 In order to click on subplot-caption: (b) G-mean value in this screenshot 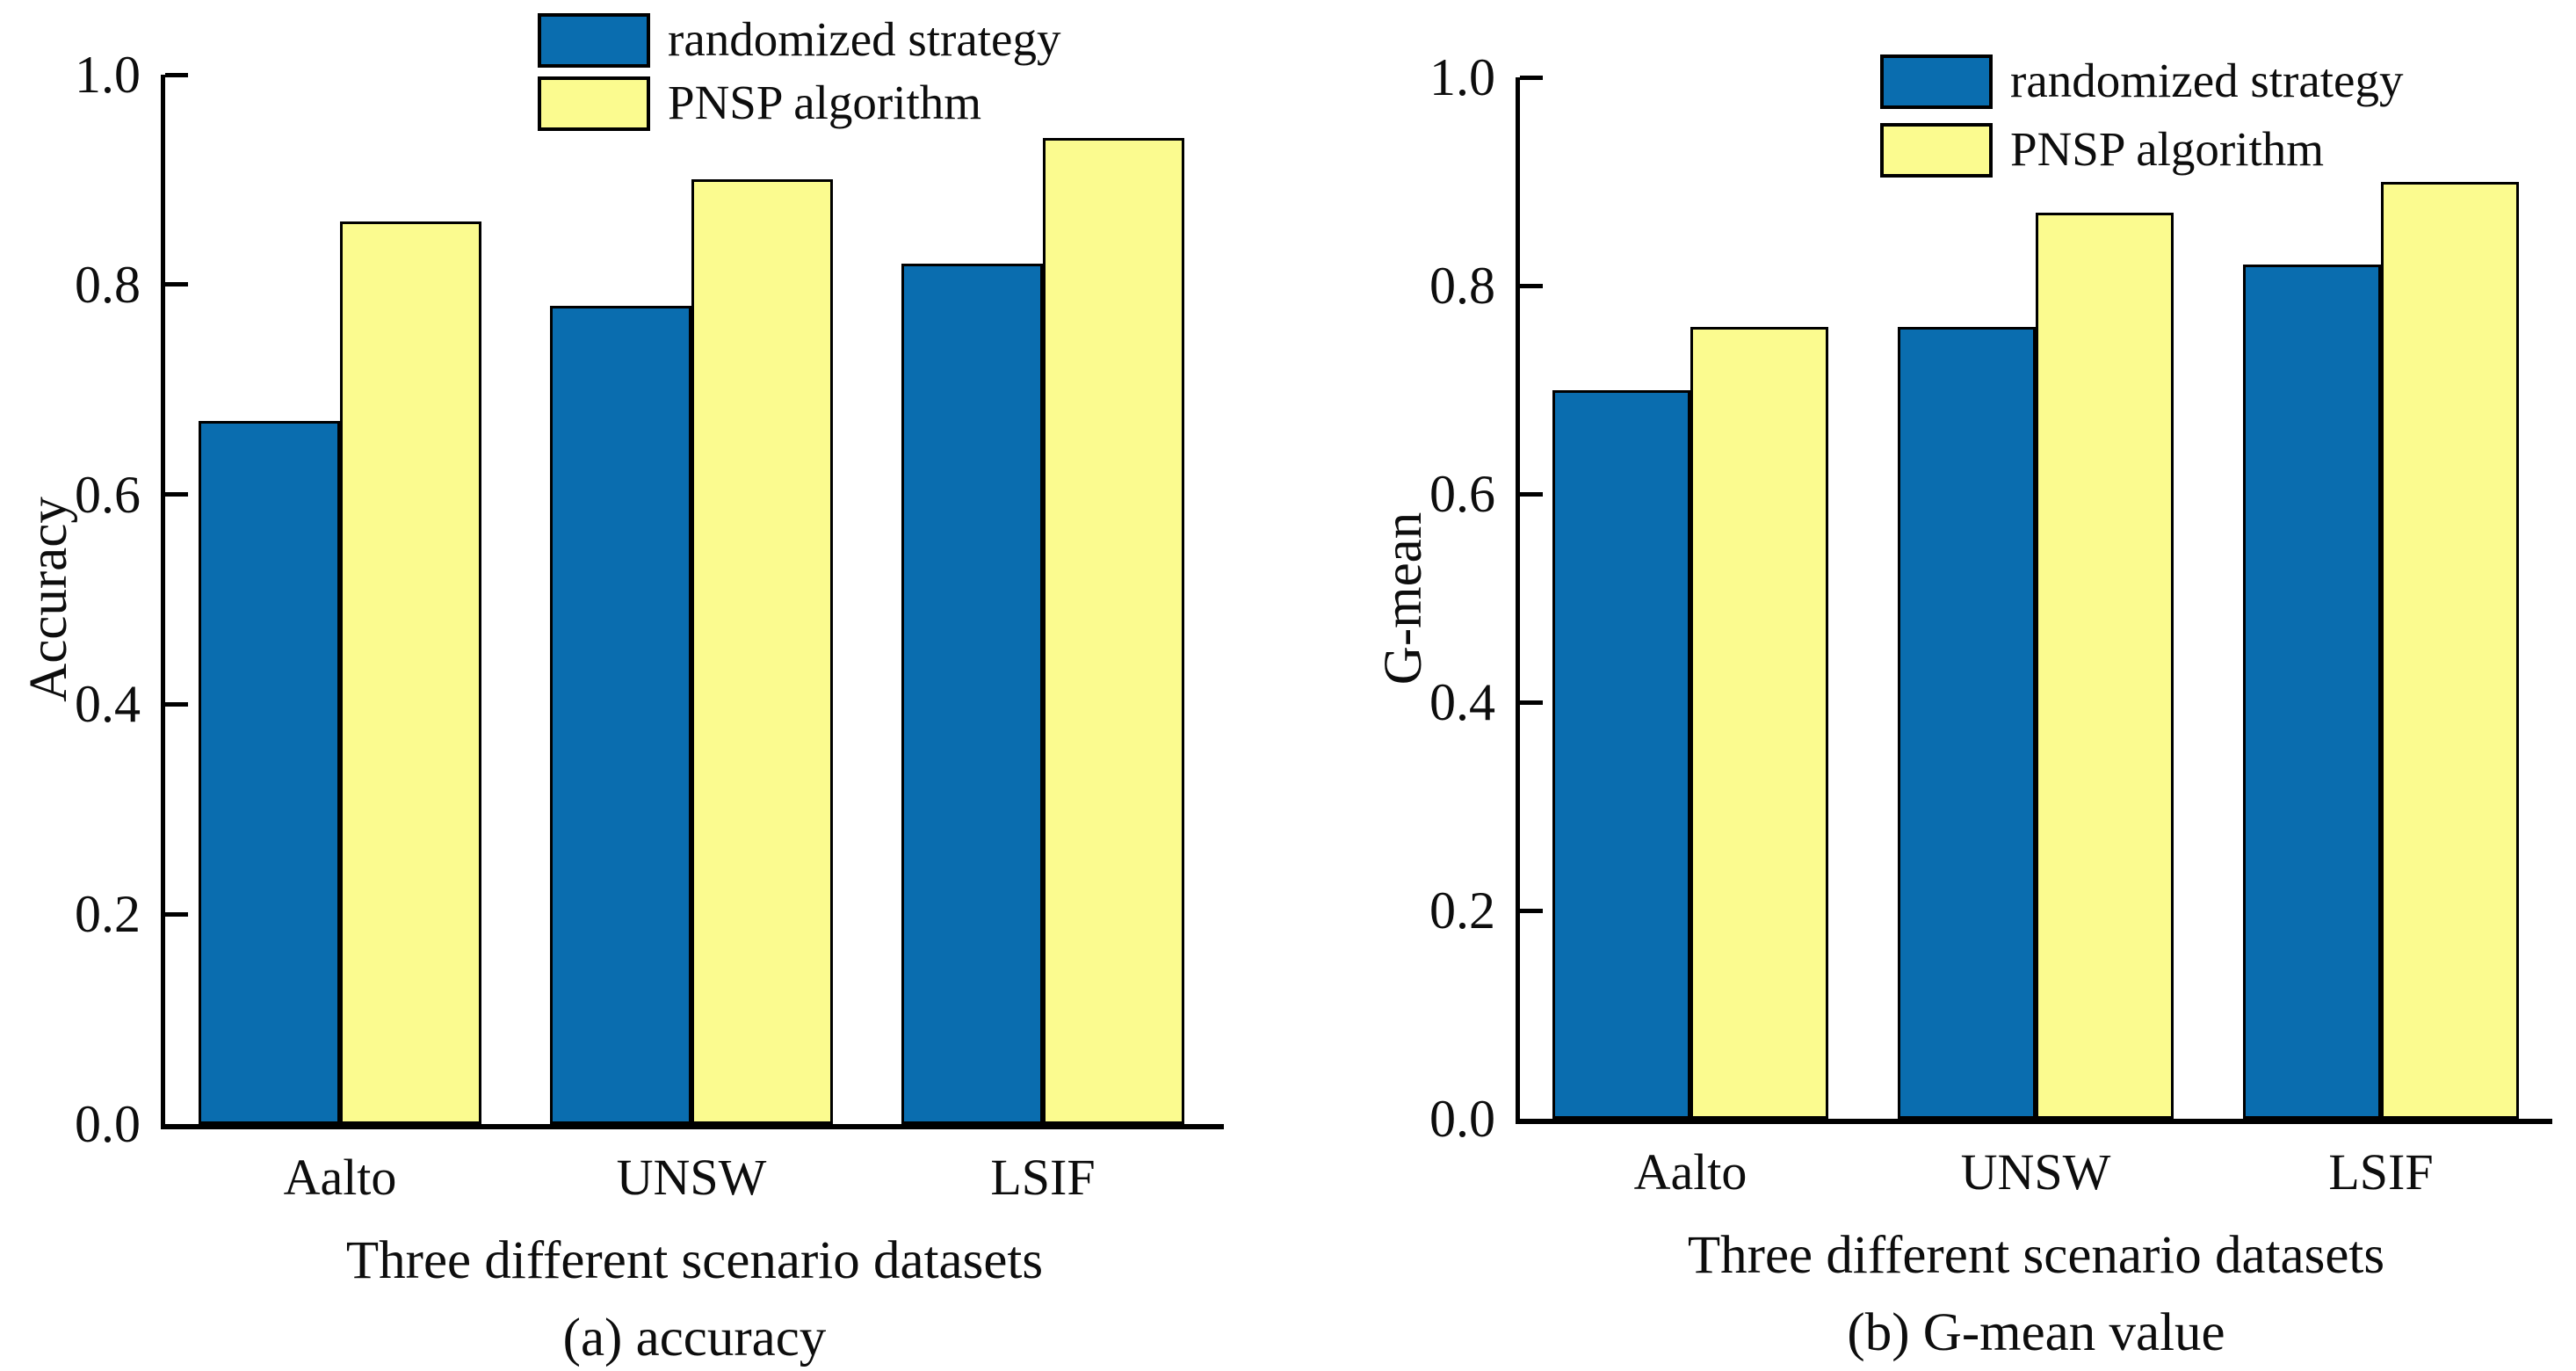, I will do `click(2036, 1332)`.